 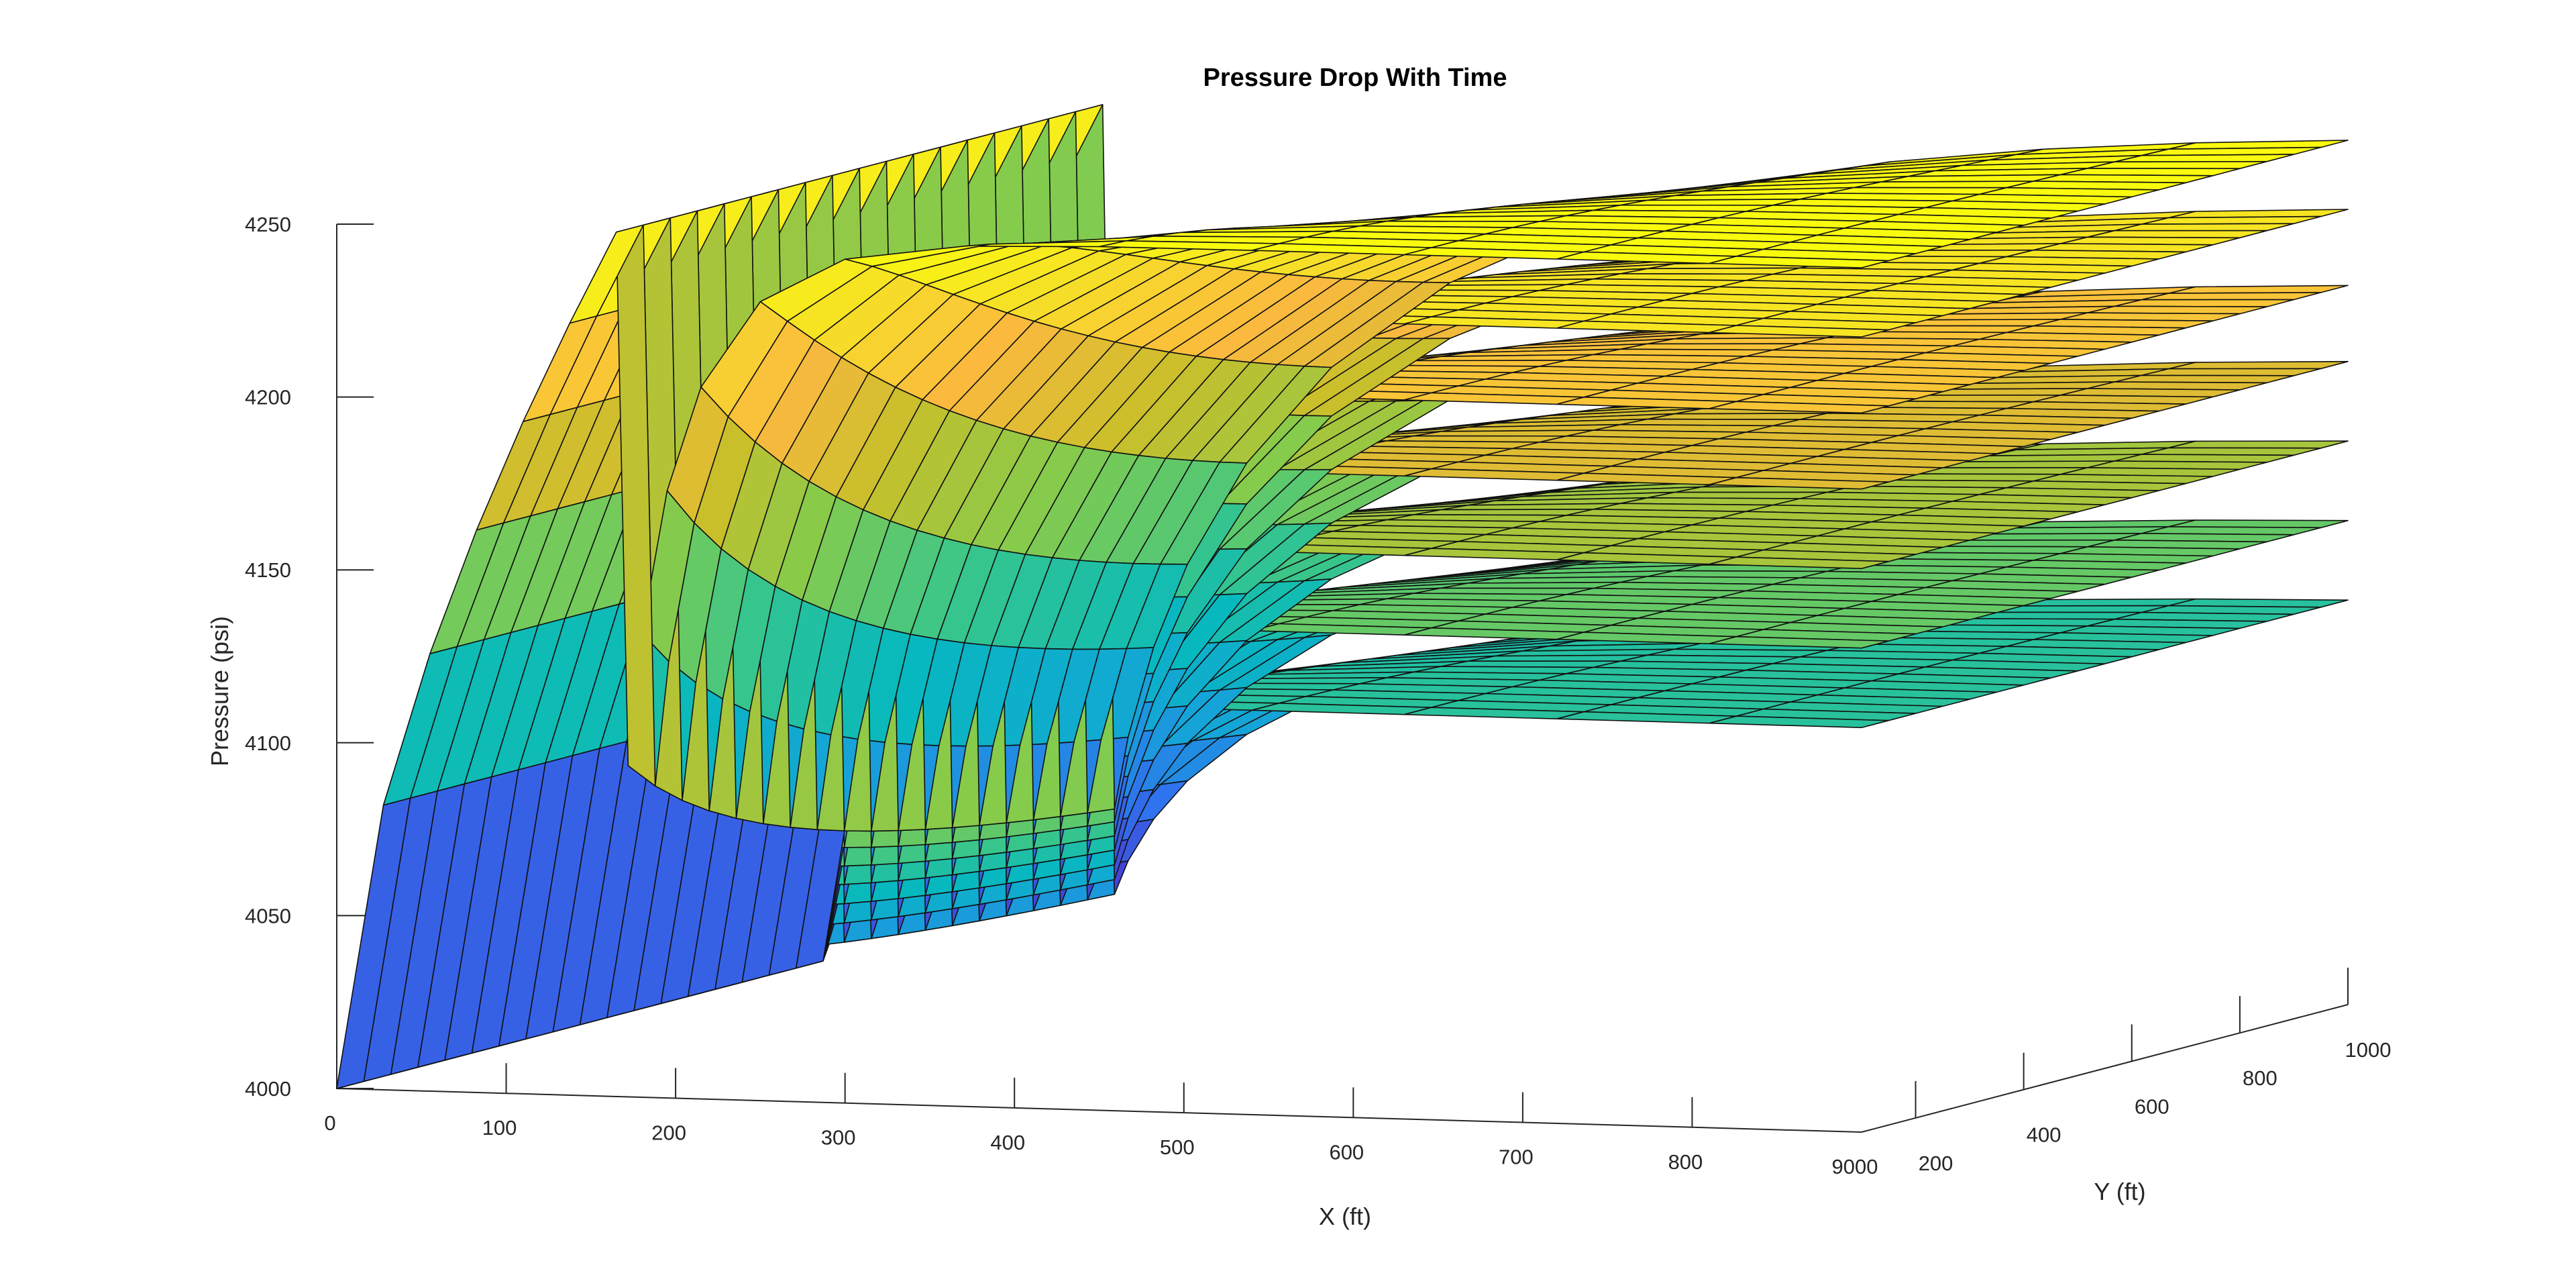 I want to click on x-tick-label: 600, so click(x=1346, y=1152).